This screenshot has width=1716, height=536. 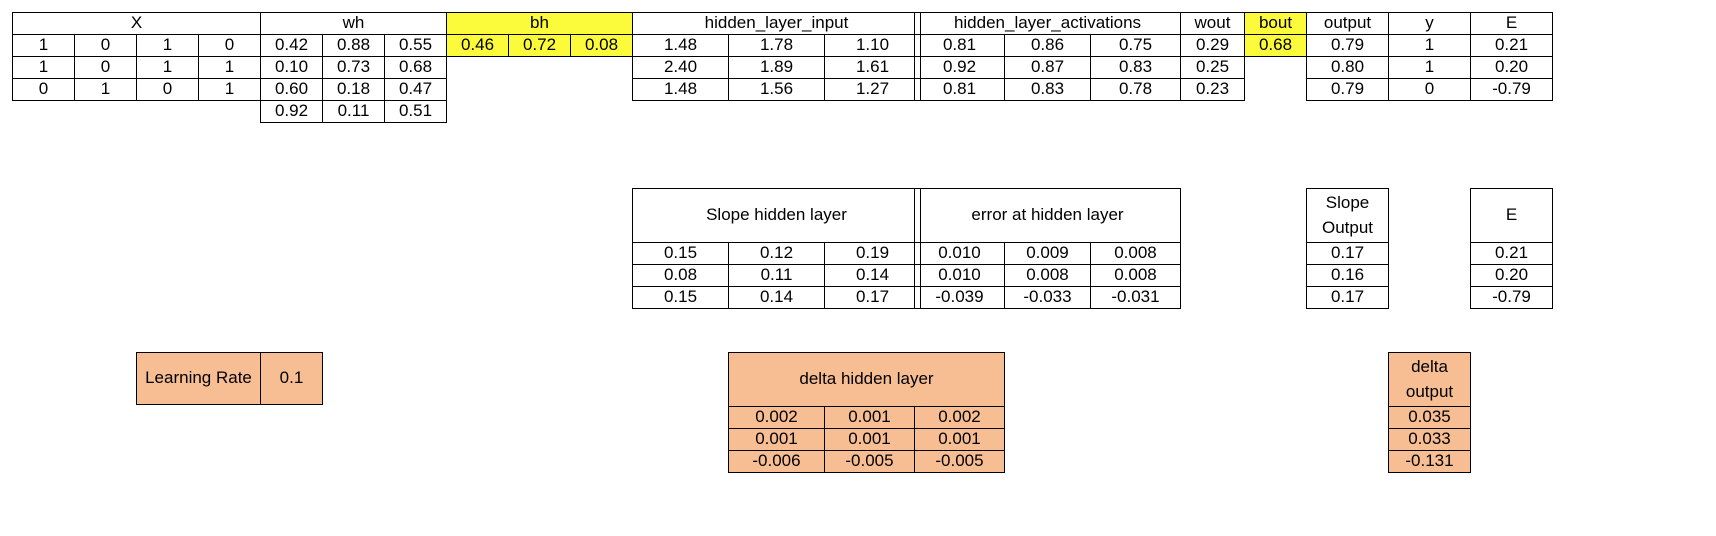 I want to click on hidden-layer-input-table-cell: 1.56, so click(x=776, y=89).